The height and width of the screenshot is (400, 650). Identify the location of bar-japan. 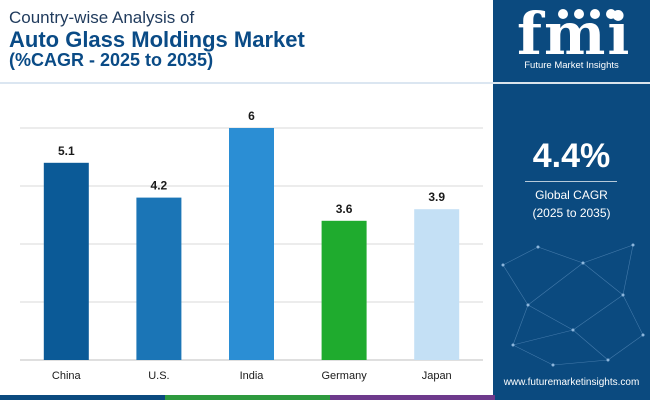
(437, 284).